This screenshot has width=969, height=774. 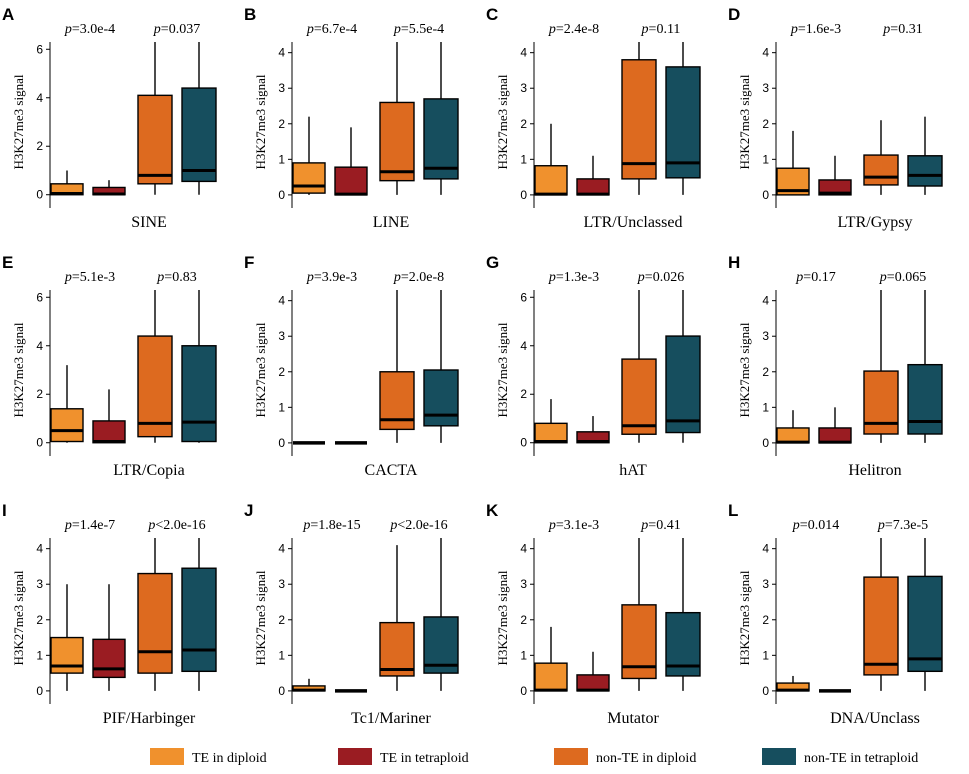 I want to click on panel-letter: C, so click(x=492, y=14).